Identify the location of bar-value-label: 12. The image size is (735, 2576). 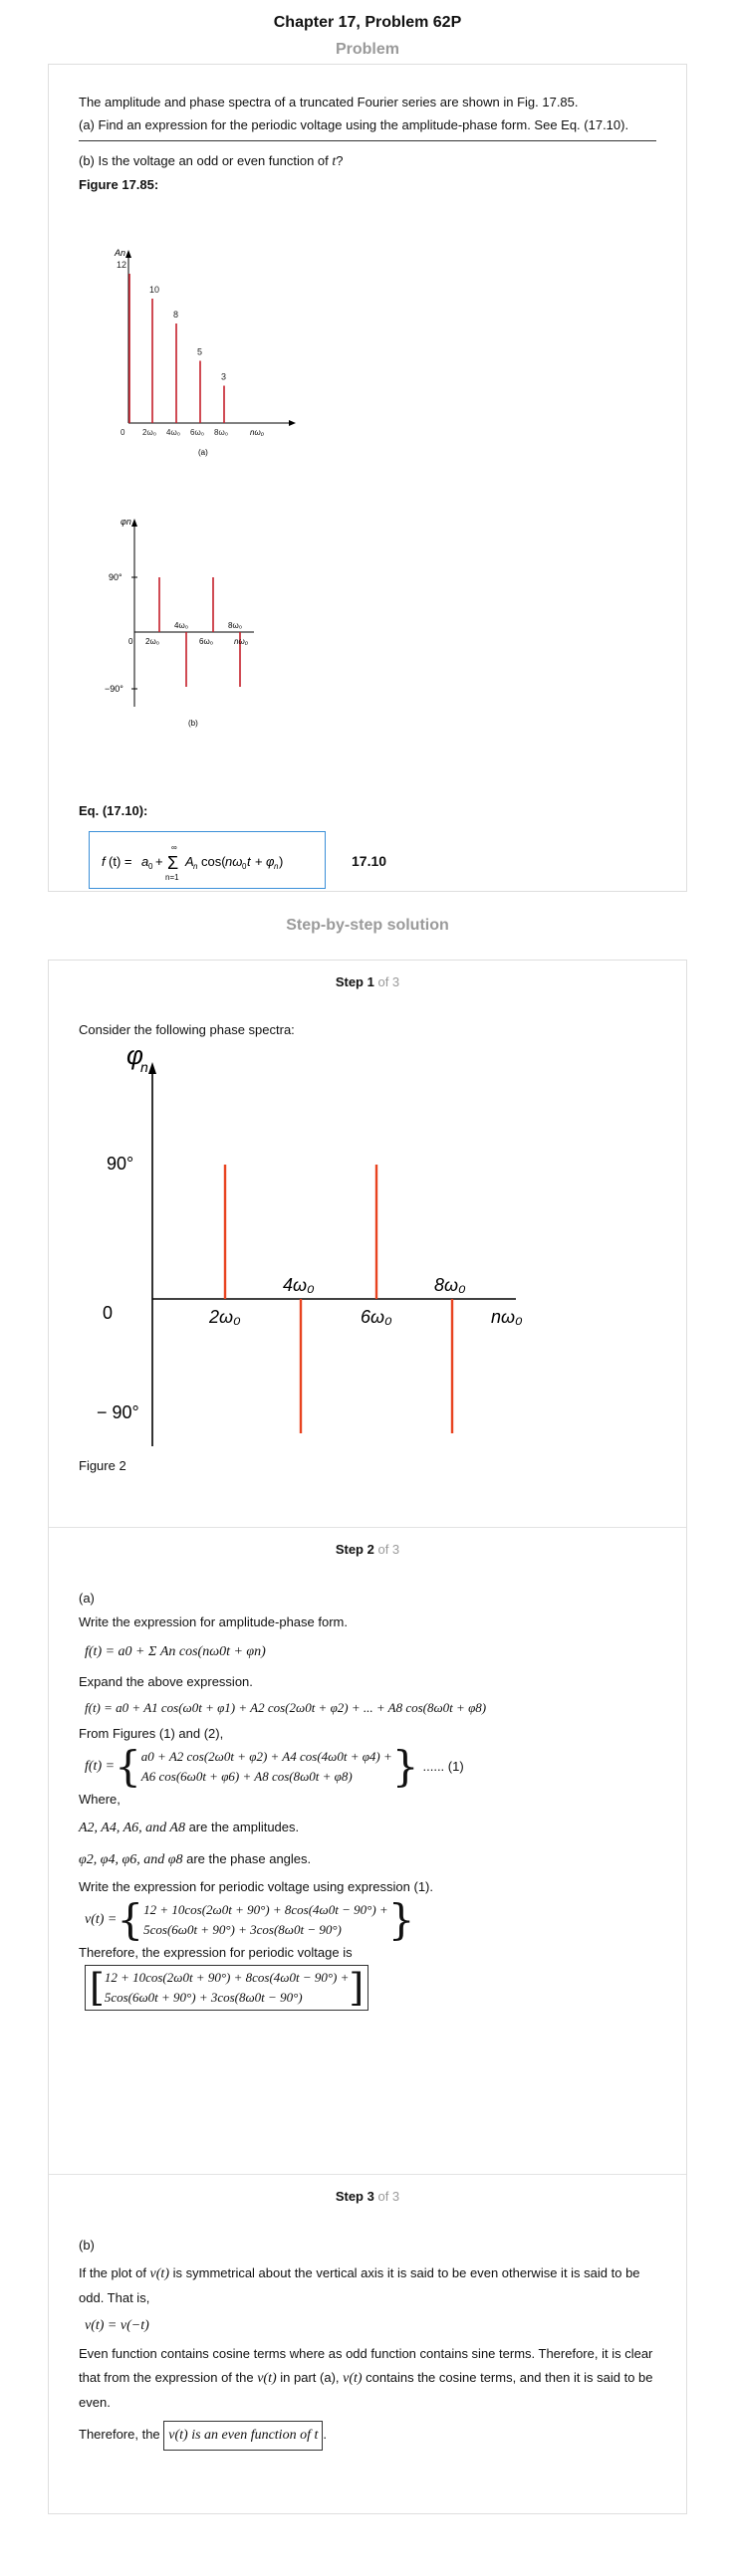
(122, 265).